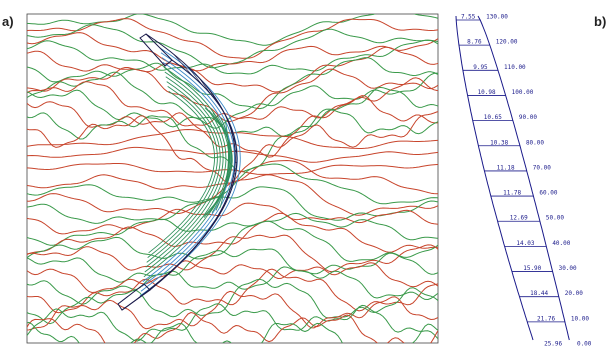 The height and width of the screenshot is (346, 610). I want to click on thickness-label: 18.44, so click(539, 293).